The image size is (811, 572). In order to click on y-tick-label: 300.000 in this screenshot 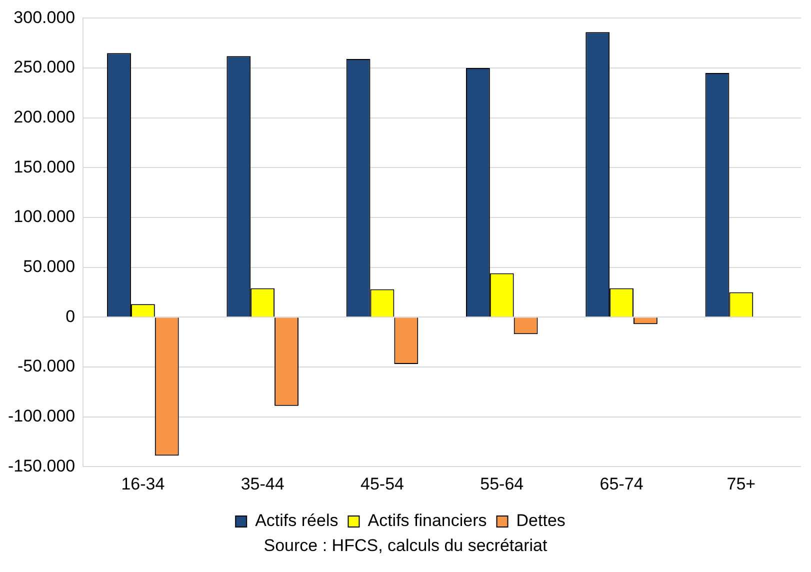, I will do `click(45, 17)`.